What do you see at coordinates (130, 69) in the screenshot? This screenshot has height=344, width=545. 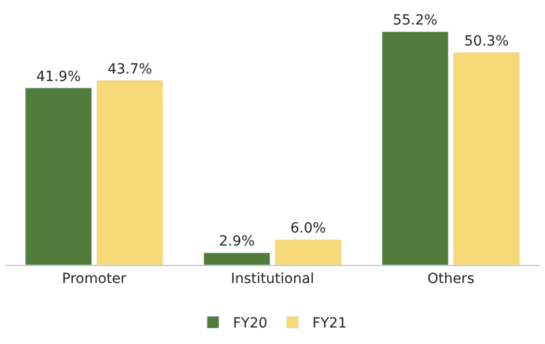 I see `data-label: 43.7%` at bounding box center [130, 69].